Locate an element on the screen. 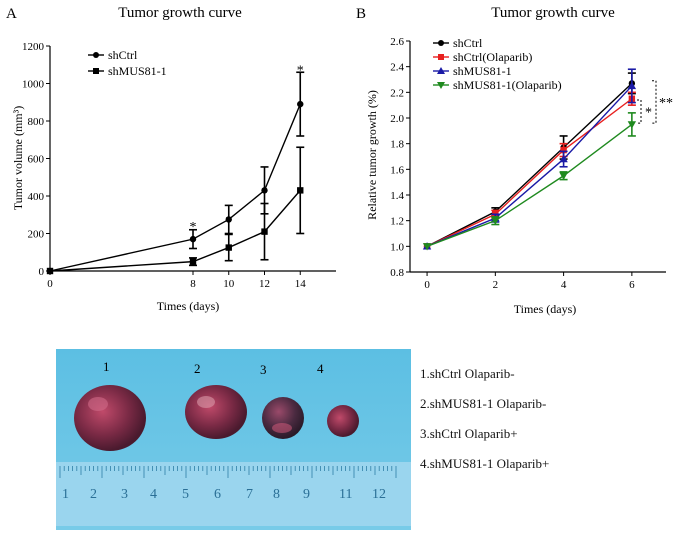  photo-legend-item-1: 1.shCtrl Olaparib- is located at coordinates (467, 373).